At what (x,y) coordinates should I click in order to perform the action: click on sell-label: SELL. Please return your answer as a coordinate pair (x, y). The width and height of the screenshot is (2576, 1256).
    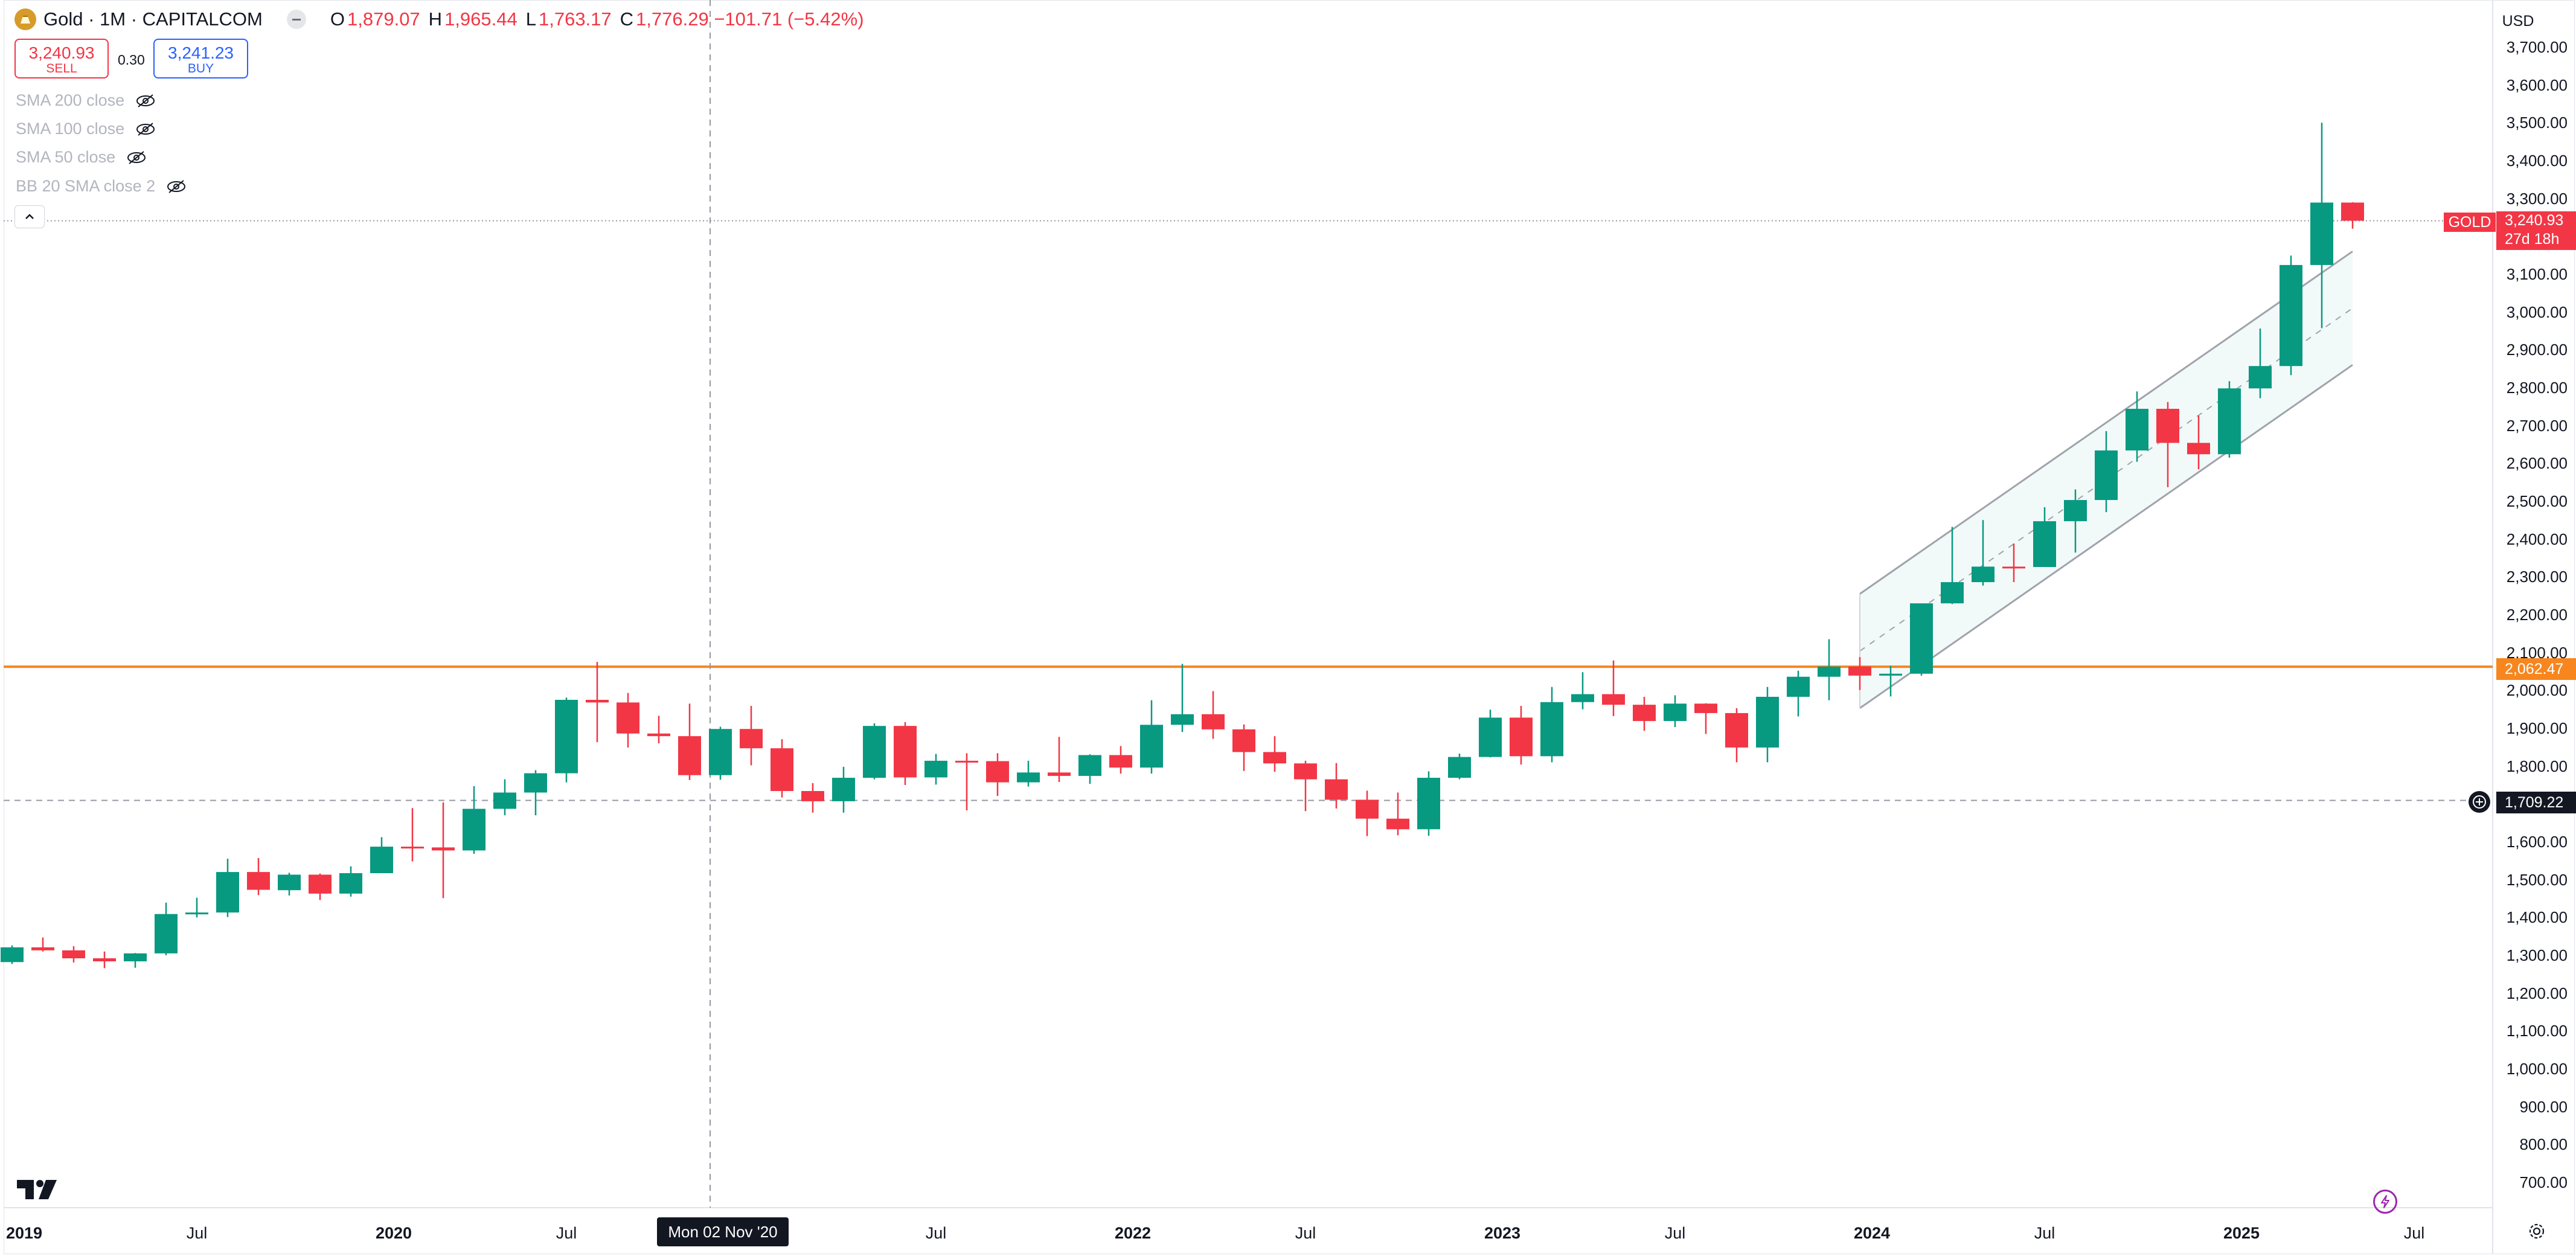
    Looking at the image, I should click on (61, 68).